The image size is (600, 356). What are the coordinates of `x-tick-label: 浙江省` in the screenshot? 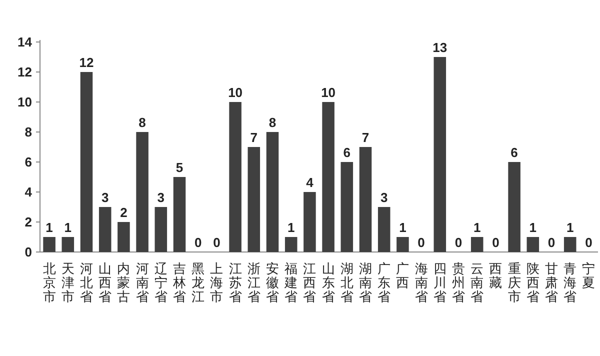 It's located at (253, 283).